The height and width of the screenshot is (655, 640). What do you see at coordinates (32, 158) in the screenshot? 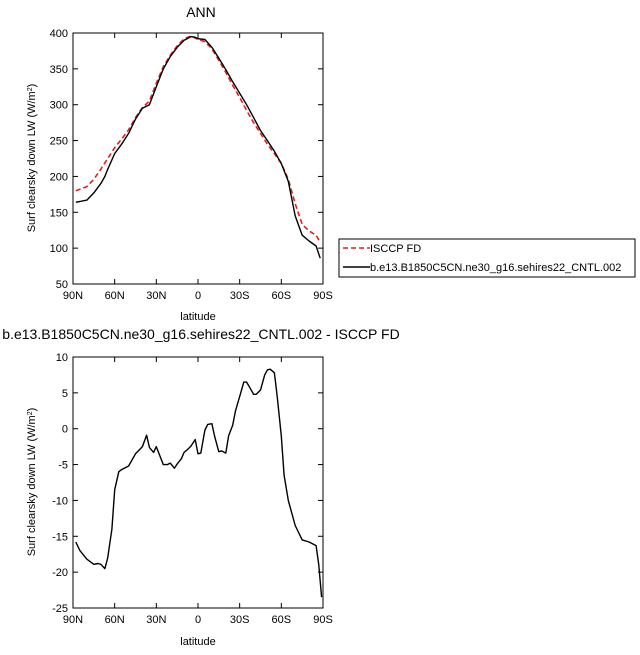
I see `top-y-axis-label: Surf clearsky down LW (W/m2)` at bounding box center [32, 158].